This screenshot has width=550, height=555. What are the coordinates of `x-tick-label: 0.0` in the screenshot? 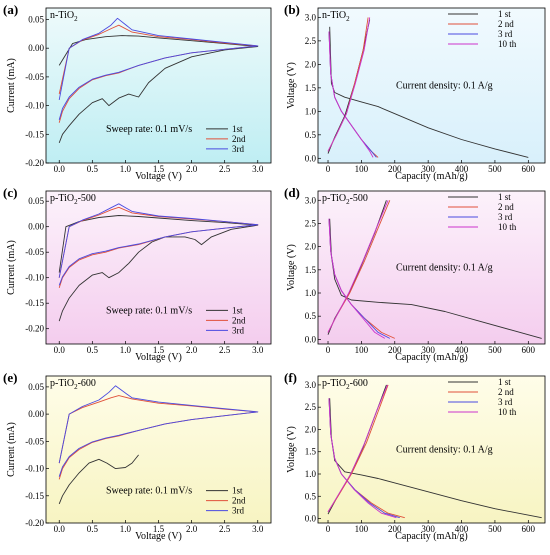 It's located at (60, 350).